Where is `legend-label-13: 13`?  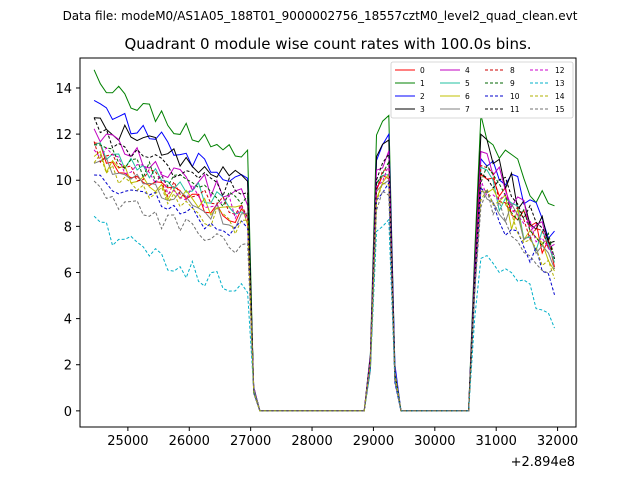 legend-label-13: 13 is located at coordinates (560, 83).